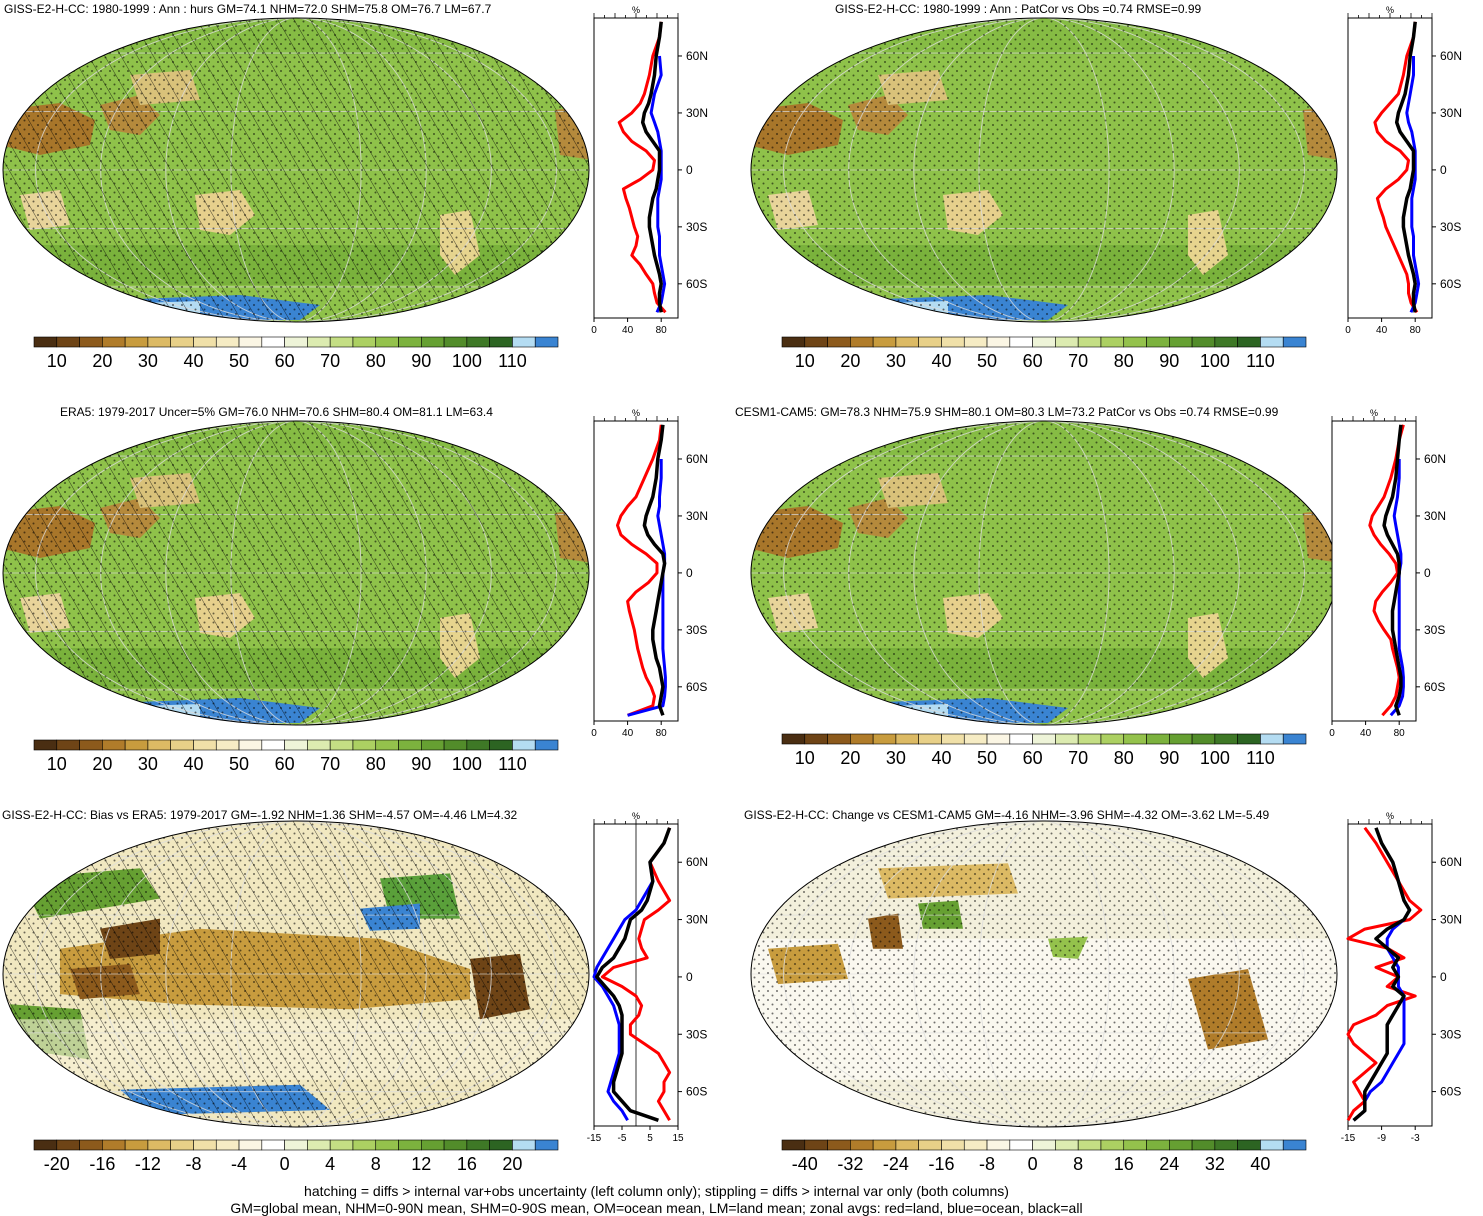 This screenshot has width=1483, height=1216. I want to click on zonal-plot-2: % 60N 30N 0 30S 60S 0 40 80, so click(1403, 170).